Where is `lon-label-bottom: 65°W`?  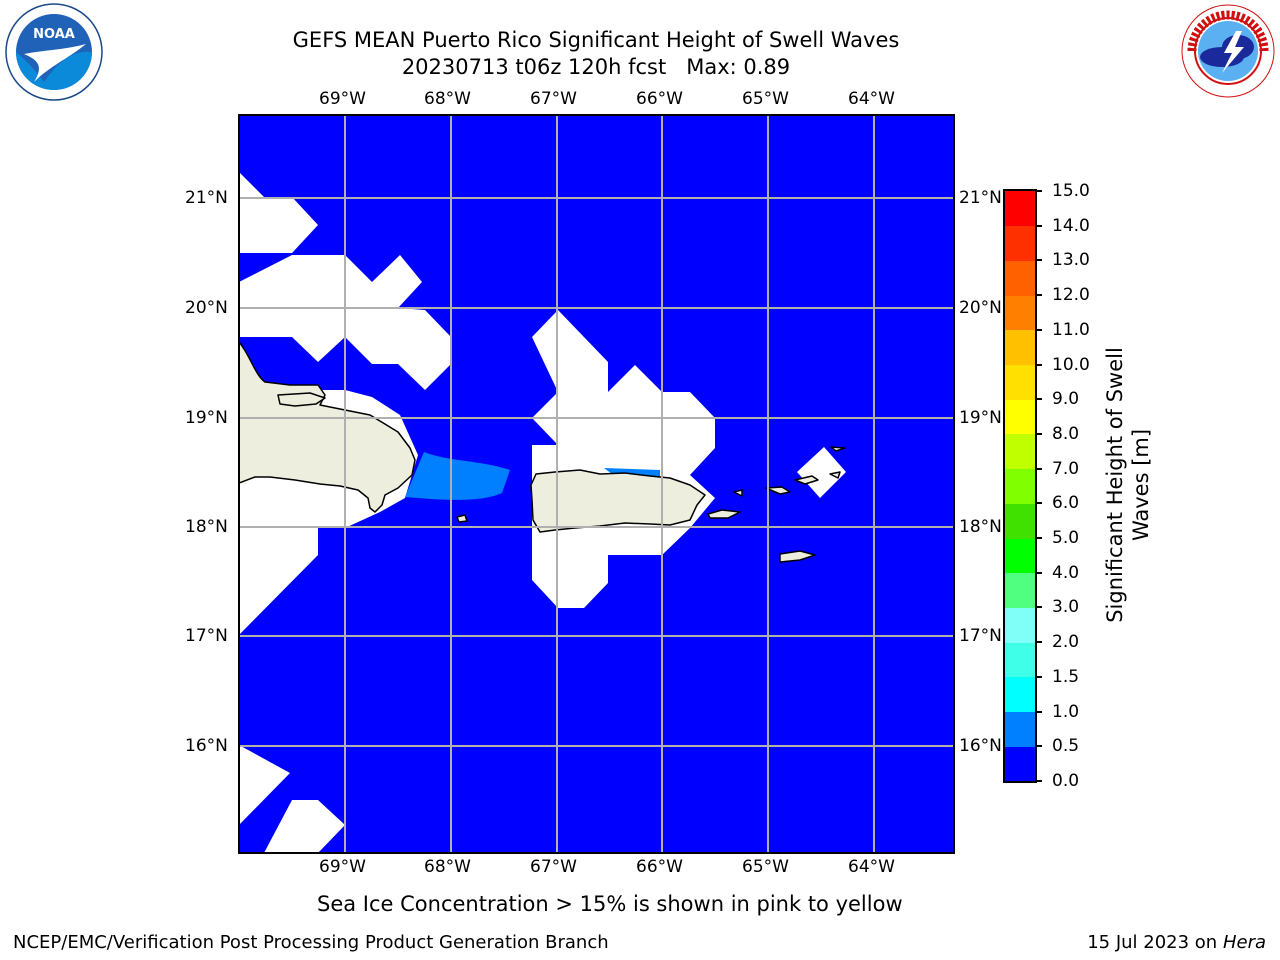 lon-label-bottom: 65°W is located at coordinates (765, 867).